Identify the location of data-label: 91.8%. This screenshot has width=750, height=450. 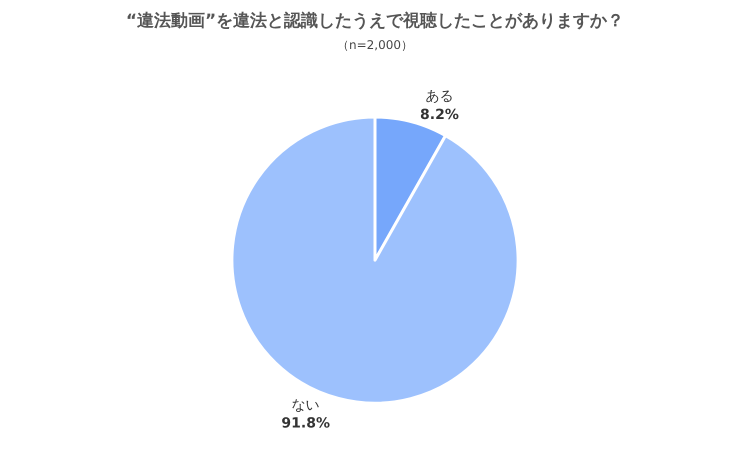
(305, 424).